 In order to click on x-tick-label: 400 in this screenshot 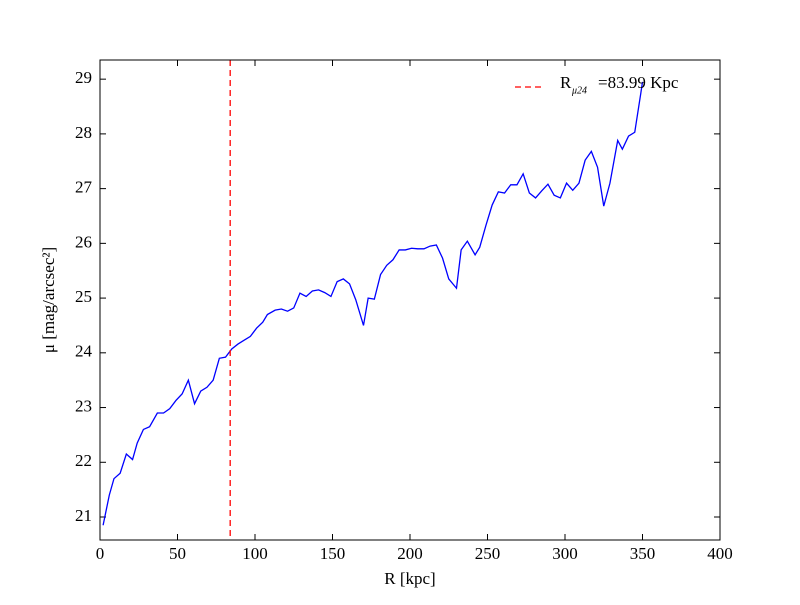, I will do `click(720, 553)`.